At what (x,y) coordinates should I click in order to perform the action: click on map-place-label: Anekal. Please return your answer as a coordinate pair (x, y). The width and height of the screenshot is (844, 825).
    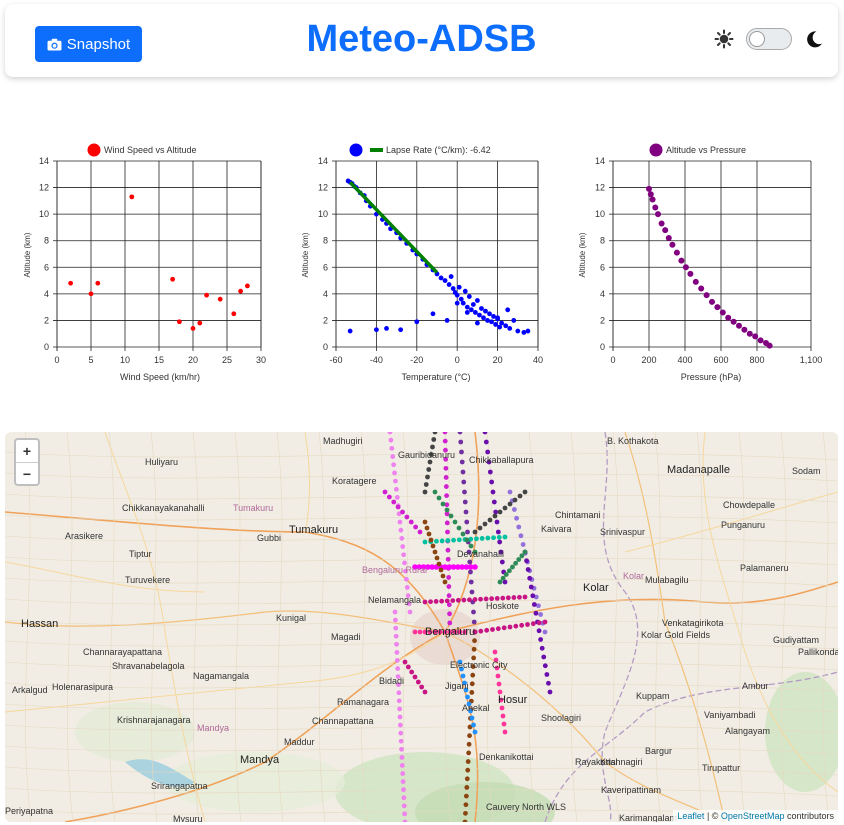
    Looking at the image, I should click on (476, 708).